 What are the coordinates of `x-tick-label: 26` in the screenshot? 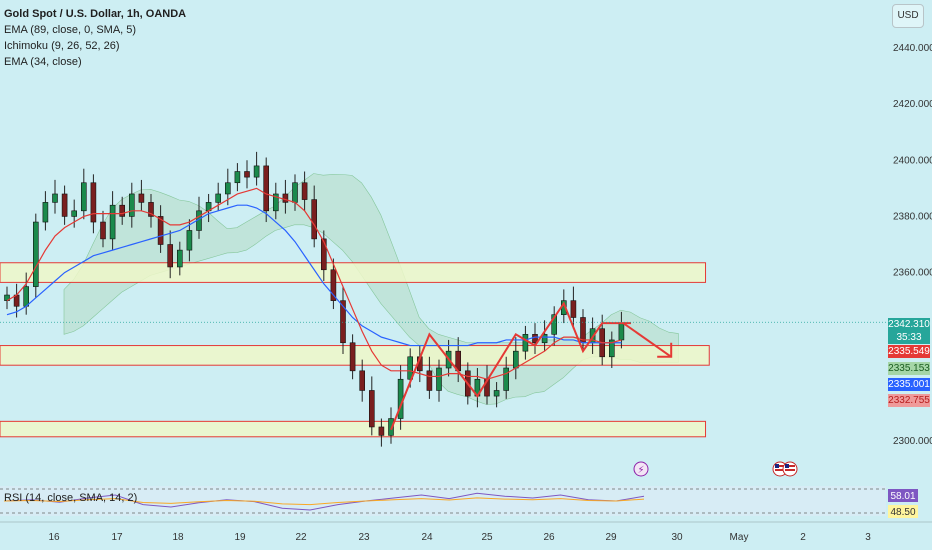 It's located at (549, 537).